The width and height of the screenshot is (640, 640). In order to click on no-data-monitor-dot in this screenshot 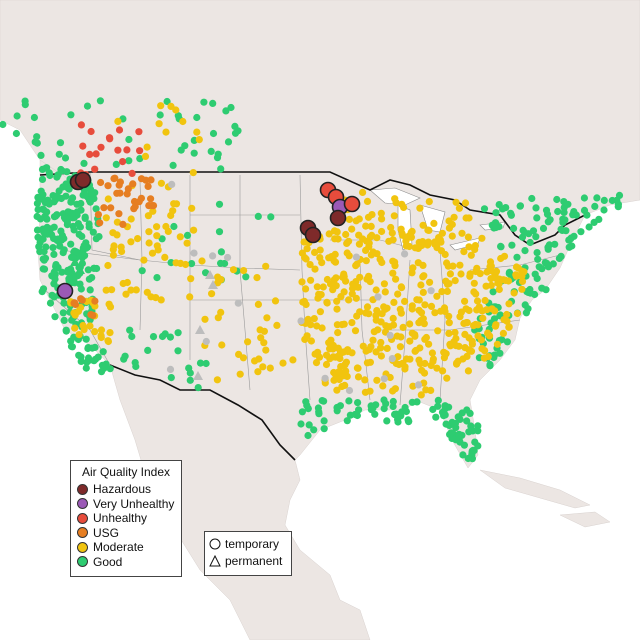, I will do `click(194, 253)`.